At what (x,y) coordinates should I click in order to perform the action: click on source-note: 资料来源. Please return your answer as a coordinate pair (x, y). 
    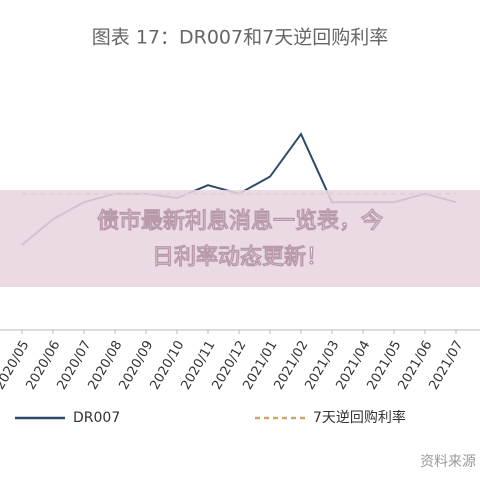
    Looking at the image, I should click on (448, 462).